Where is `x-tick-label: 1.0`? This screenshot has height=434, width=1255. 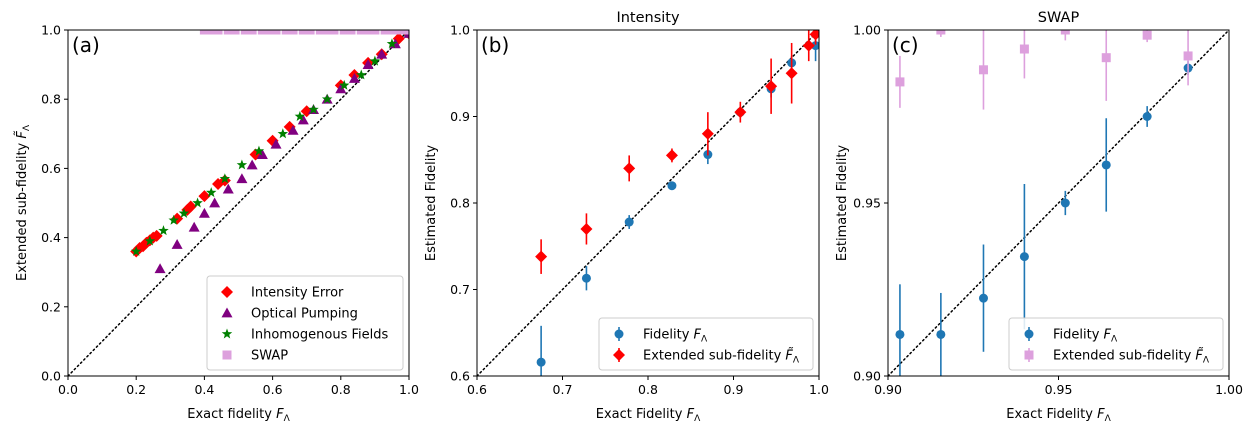 x-tick-label: 1.0 is located at coordinates (819, 389).